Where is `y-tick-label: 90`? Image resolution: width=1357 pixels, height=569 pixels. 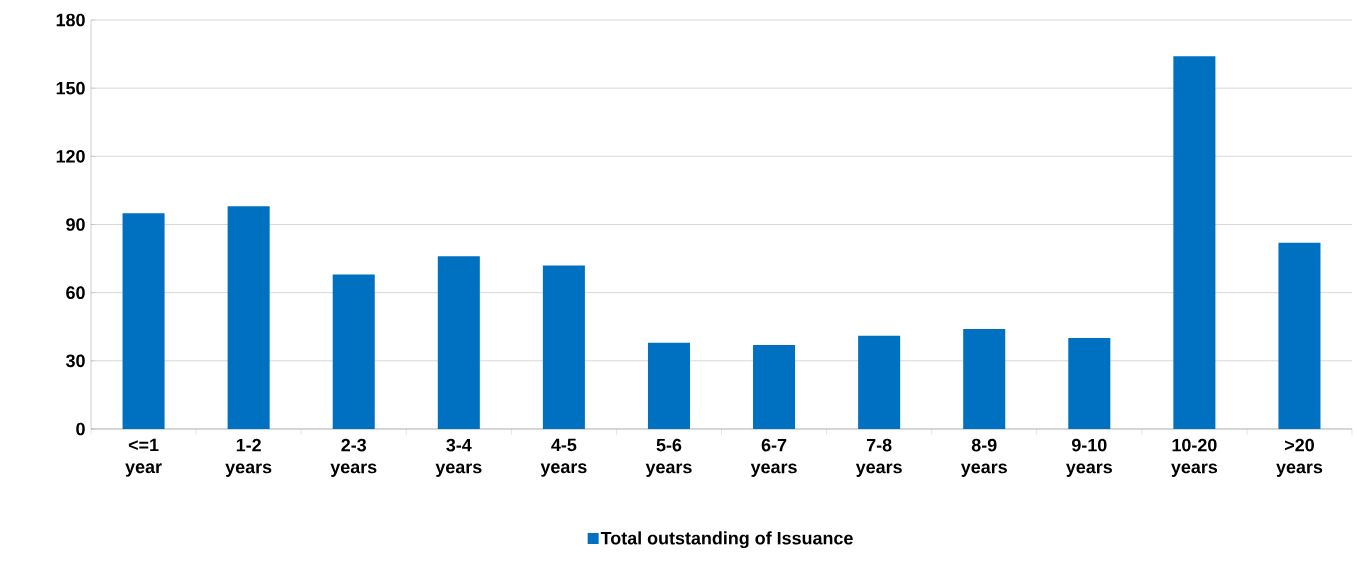
y-tick-label: 90 is located at coordinates (75, 224).